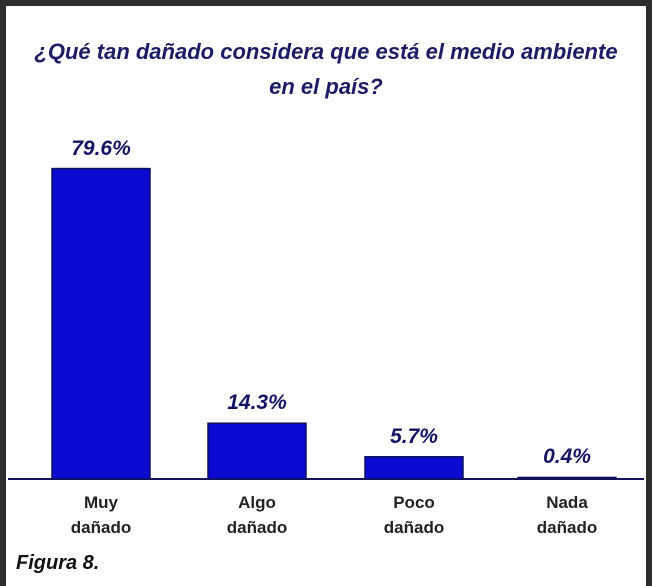 This screenshot has width=652, height=586. I want to click on value-label: 5.7%, so click(414, 436).